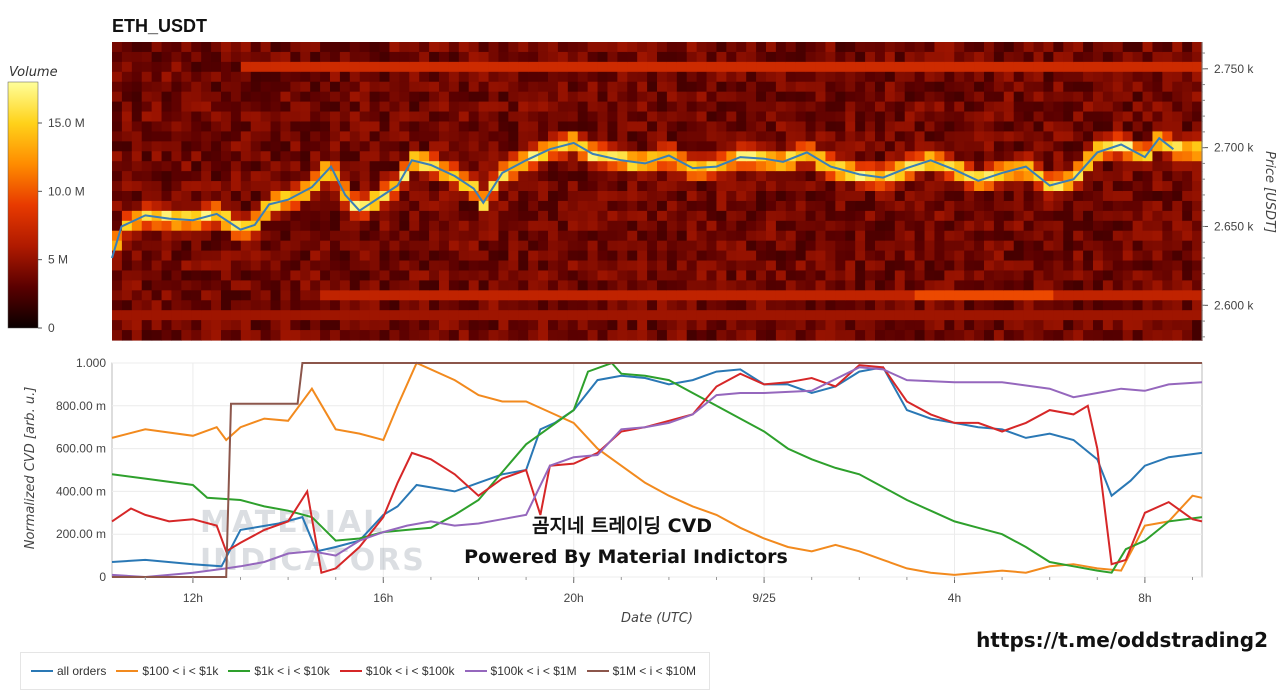 The height and width of the screenshot is (693, 1280). Describe the element at coordinates (397, 671) in the screenshot. I see `legend-item: $10k < i < $100k` at that location.